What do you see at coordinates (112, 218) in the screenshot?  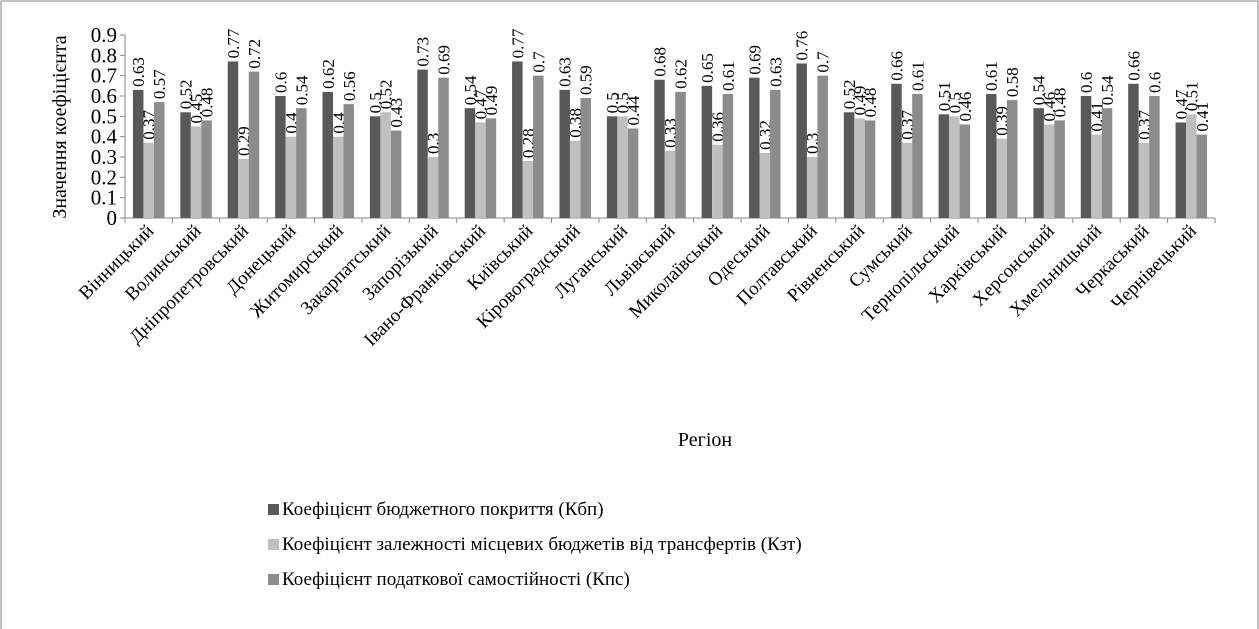 I see `y-tick-label: 0` at bounding box center [112, 218].